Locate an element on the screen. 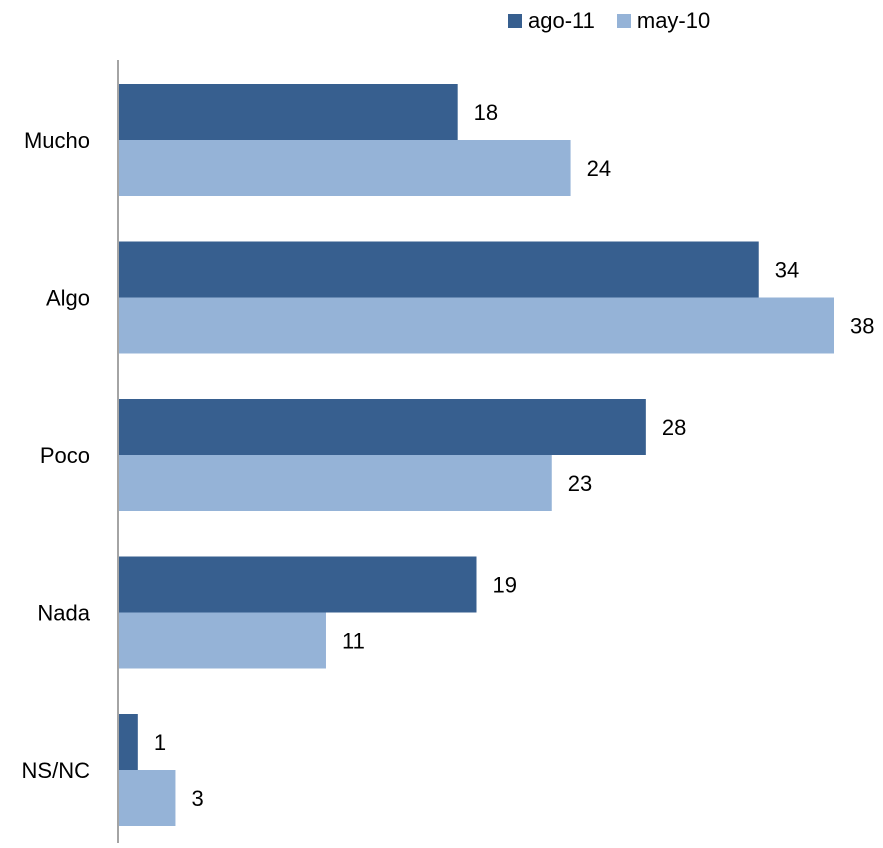  category-label-ns-nc: NS/NC is located at coordinates (56, 770).